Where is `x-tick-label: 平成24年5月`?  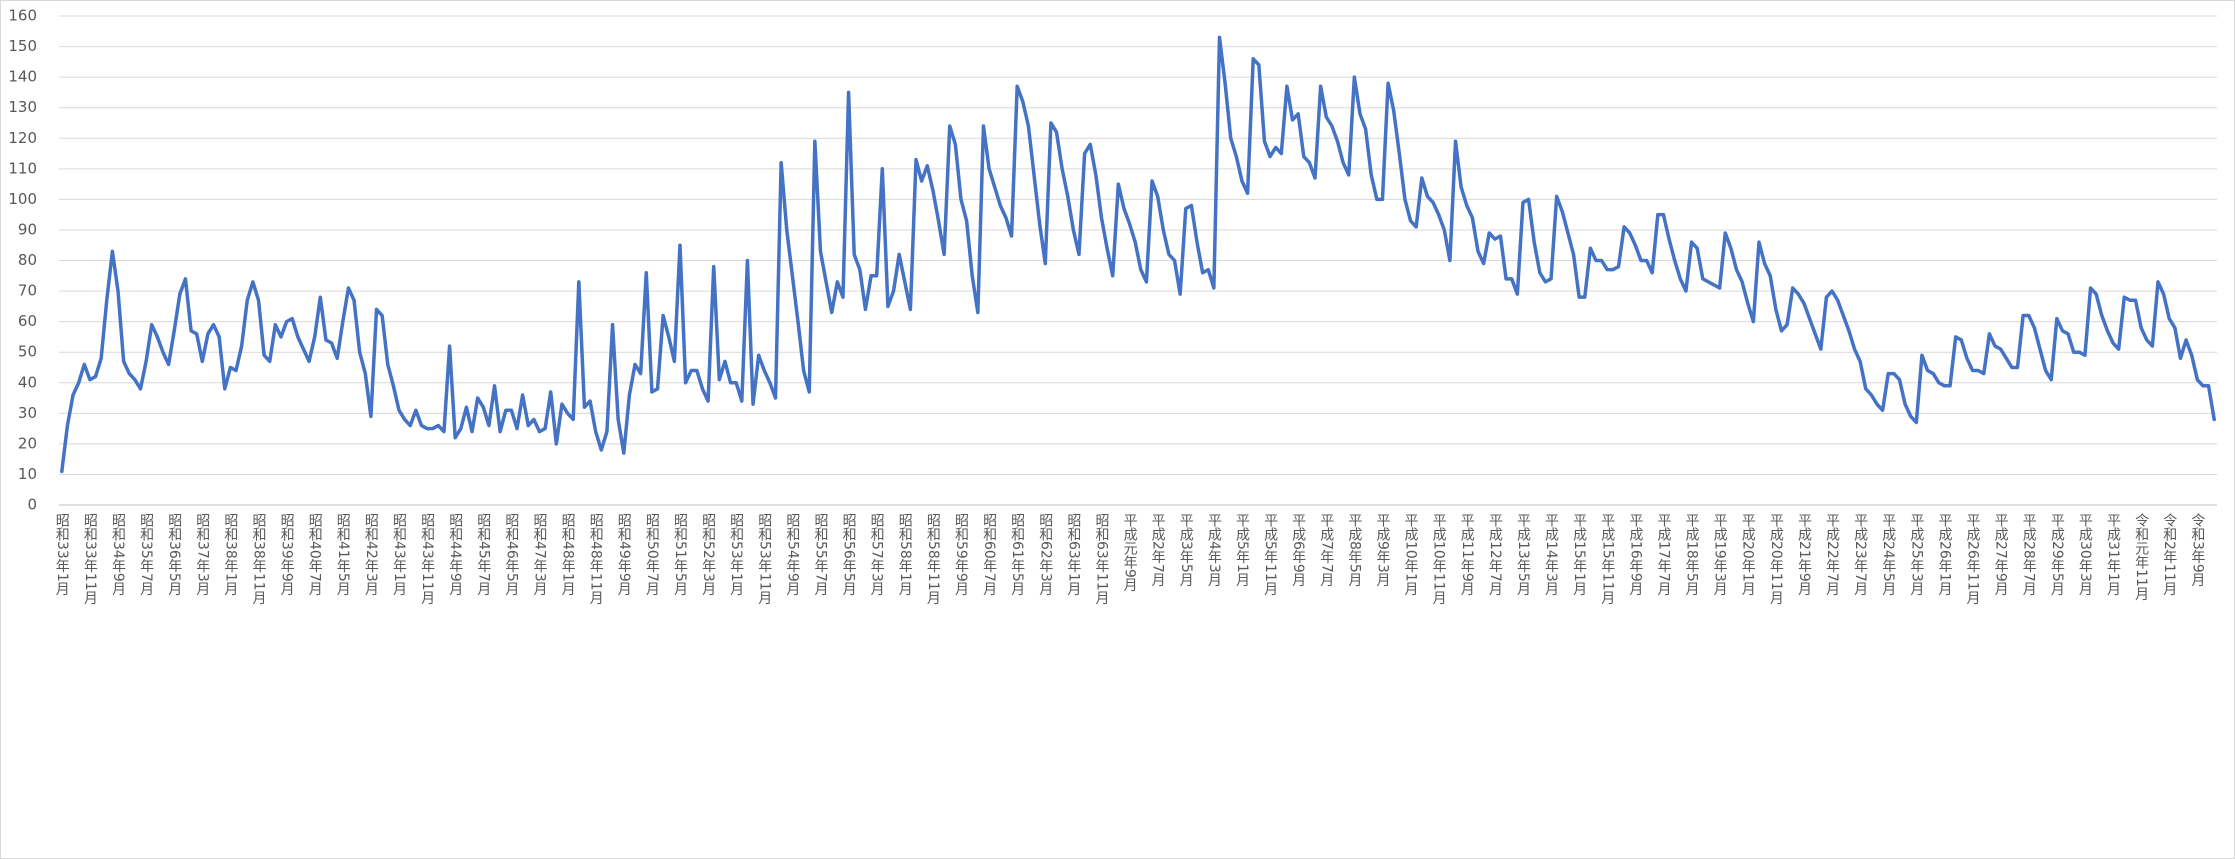
x-tick-label: 平成24年5月 is located at coordinates (1888, 555).